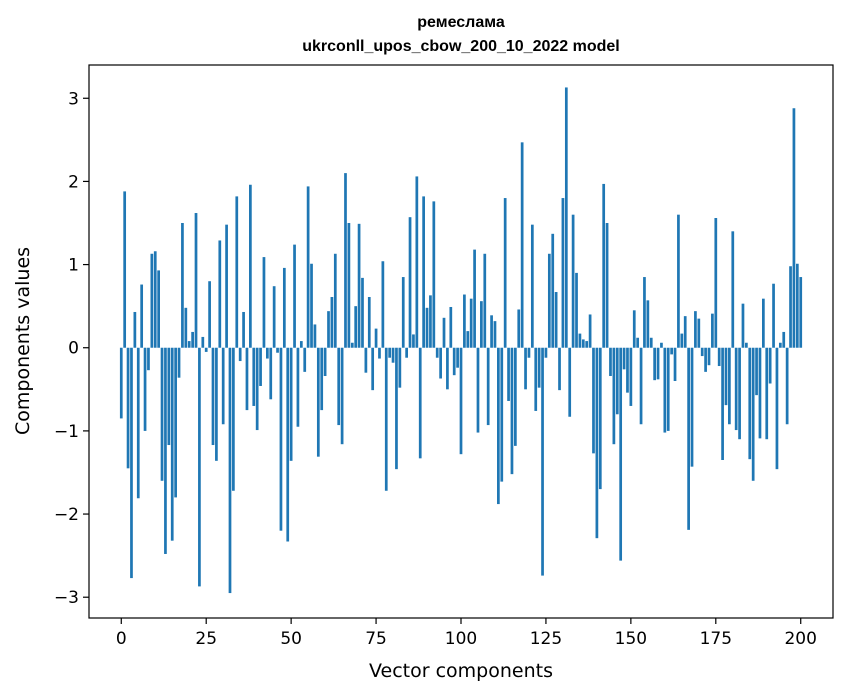 This screenshot has width=847, height=696. I want to click on y-tick-label--1: −1, so click(66, 432).